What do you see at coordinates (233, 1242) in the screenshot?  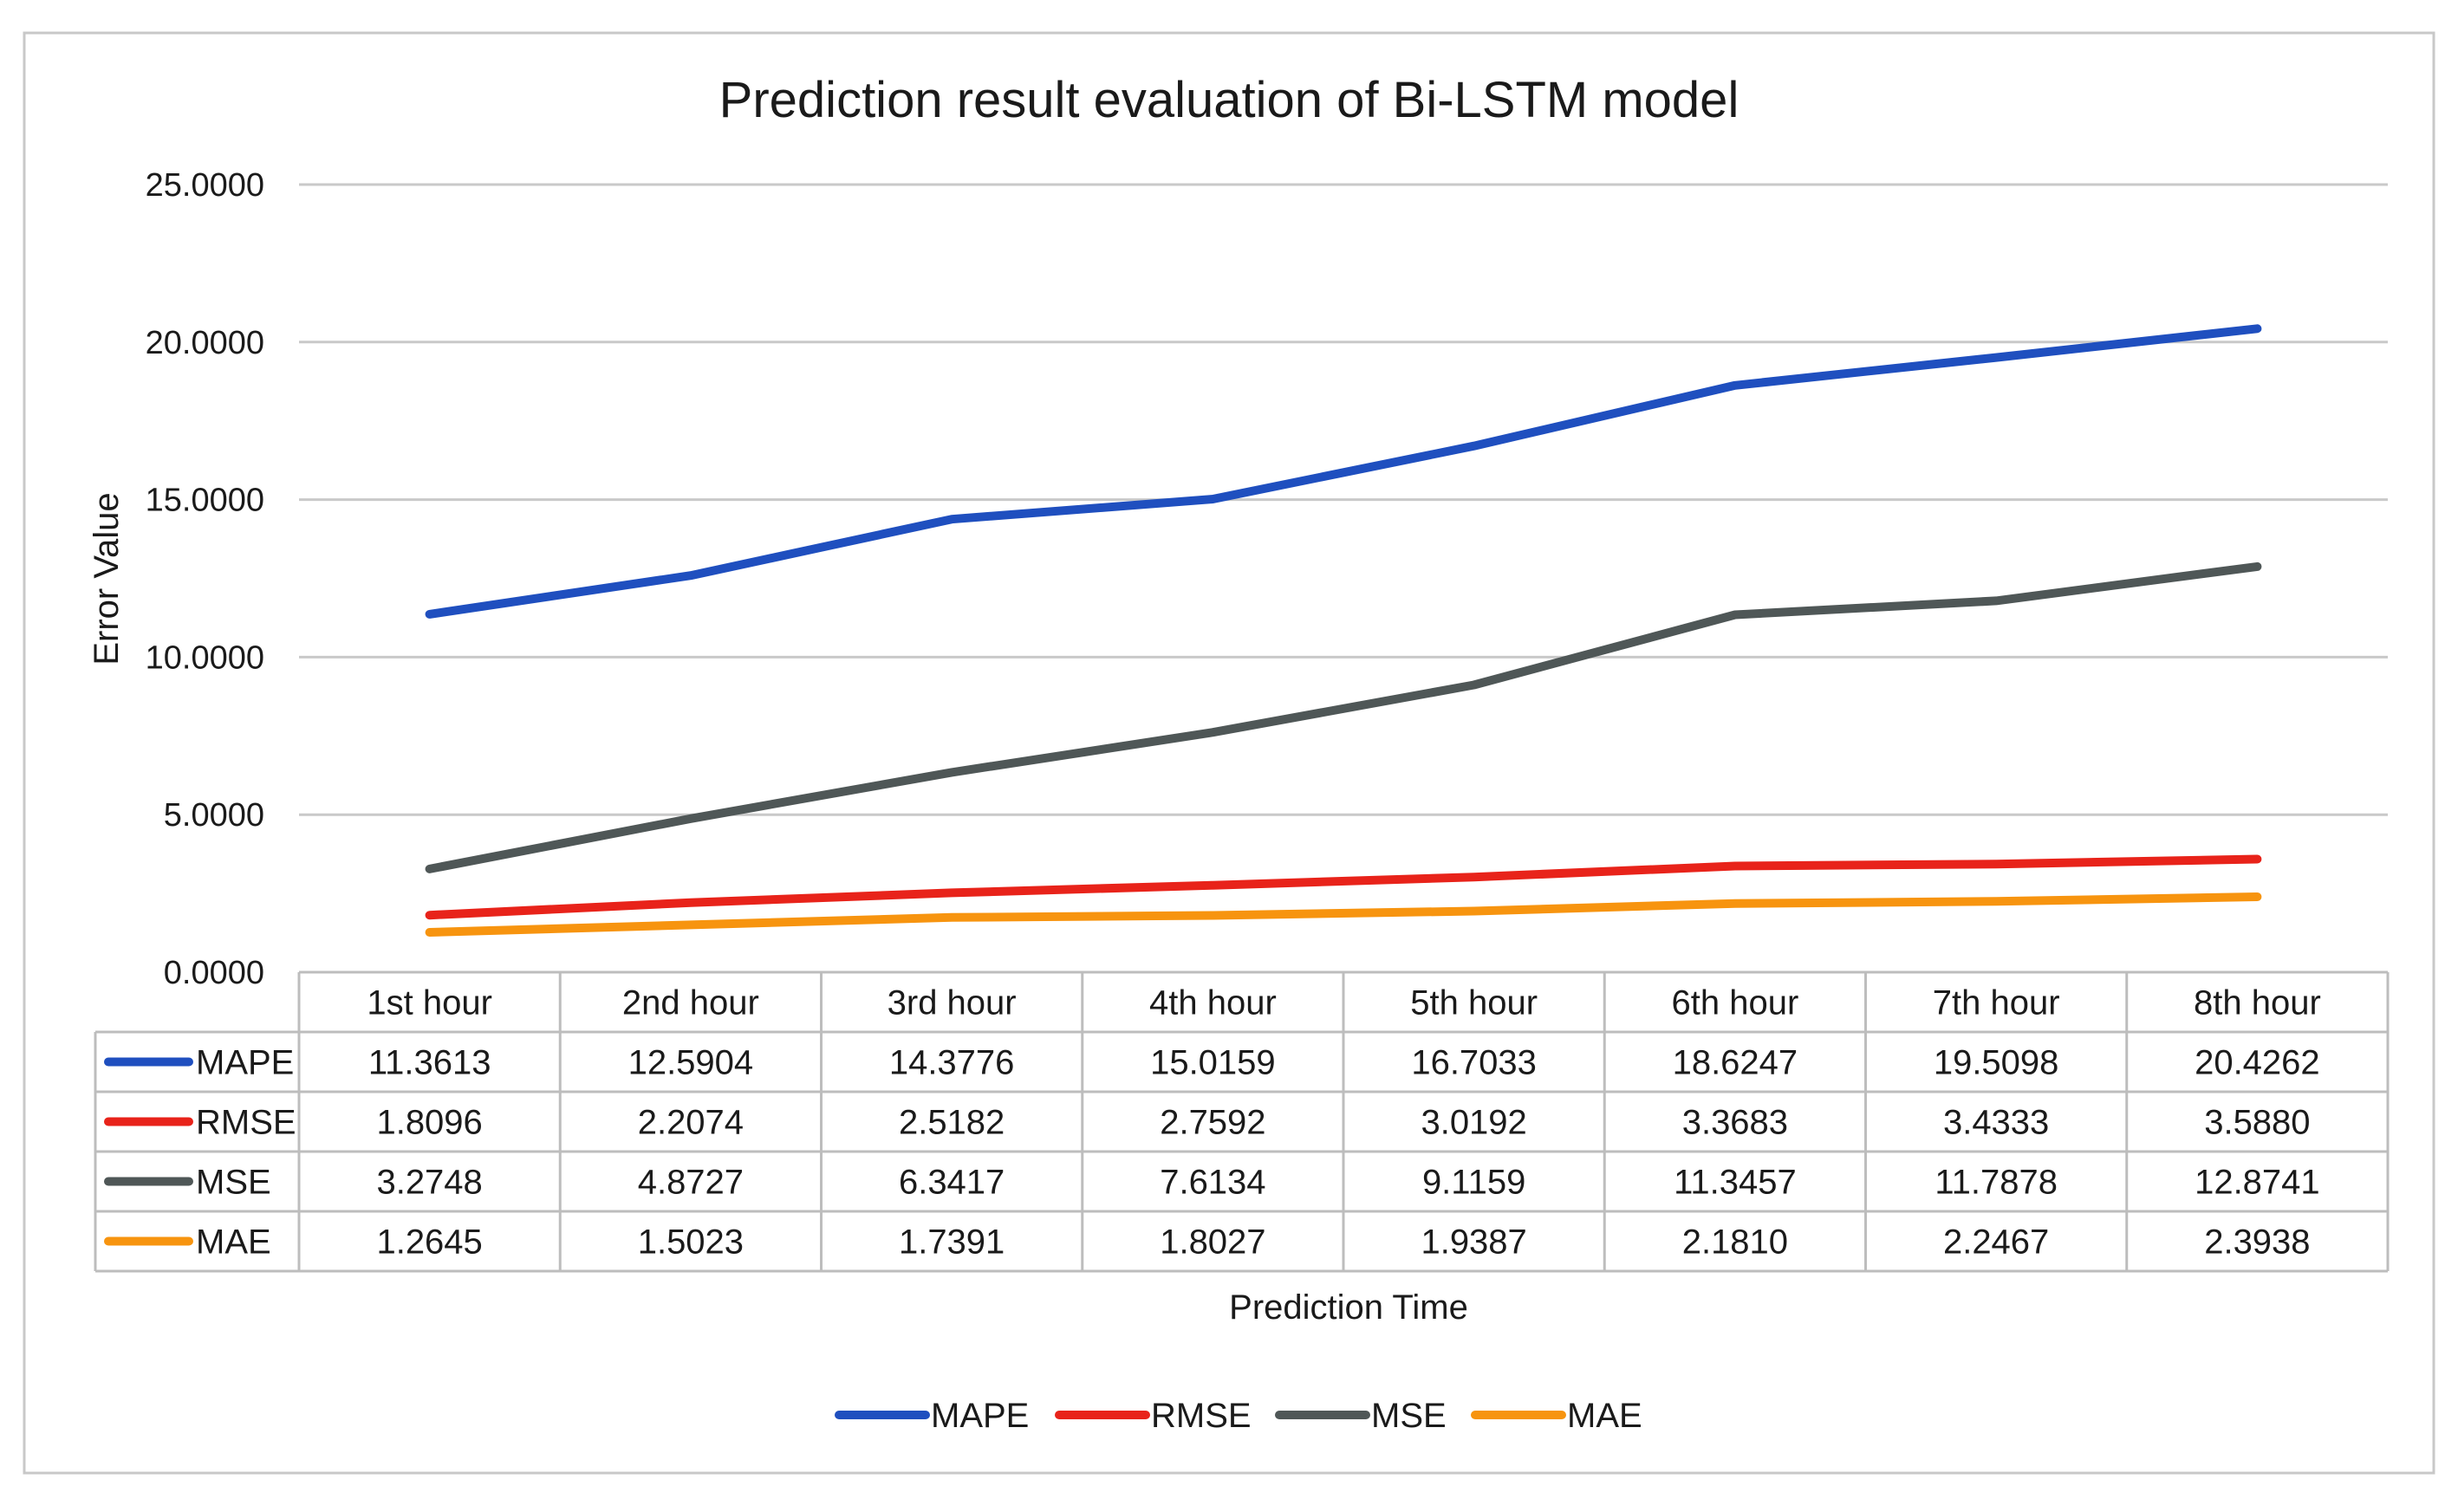 I see `table-row-label: MAE` at bounding box center [233, 1242].